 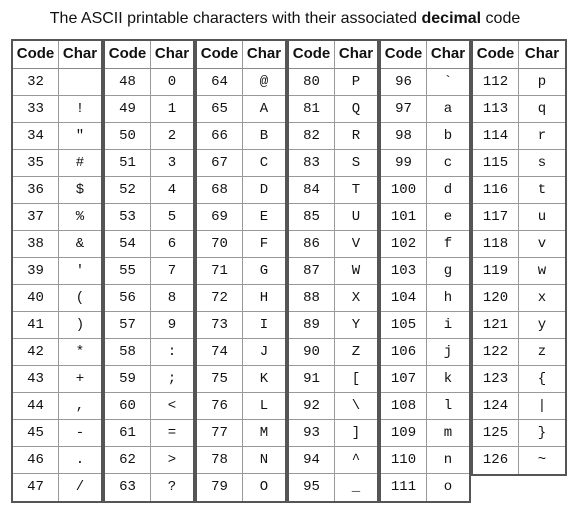 I want to click on char-cell: ,, so click(x=80, y=406).